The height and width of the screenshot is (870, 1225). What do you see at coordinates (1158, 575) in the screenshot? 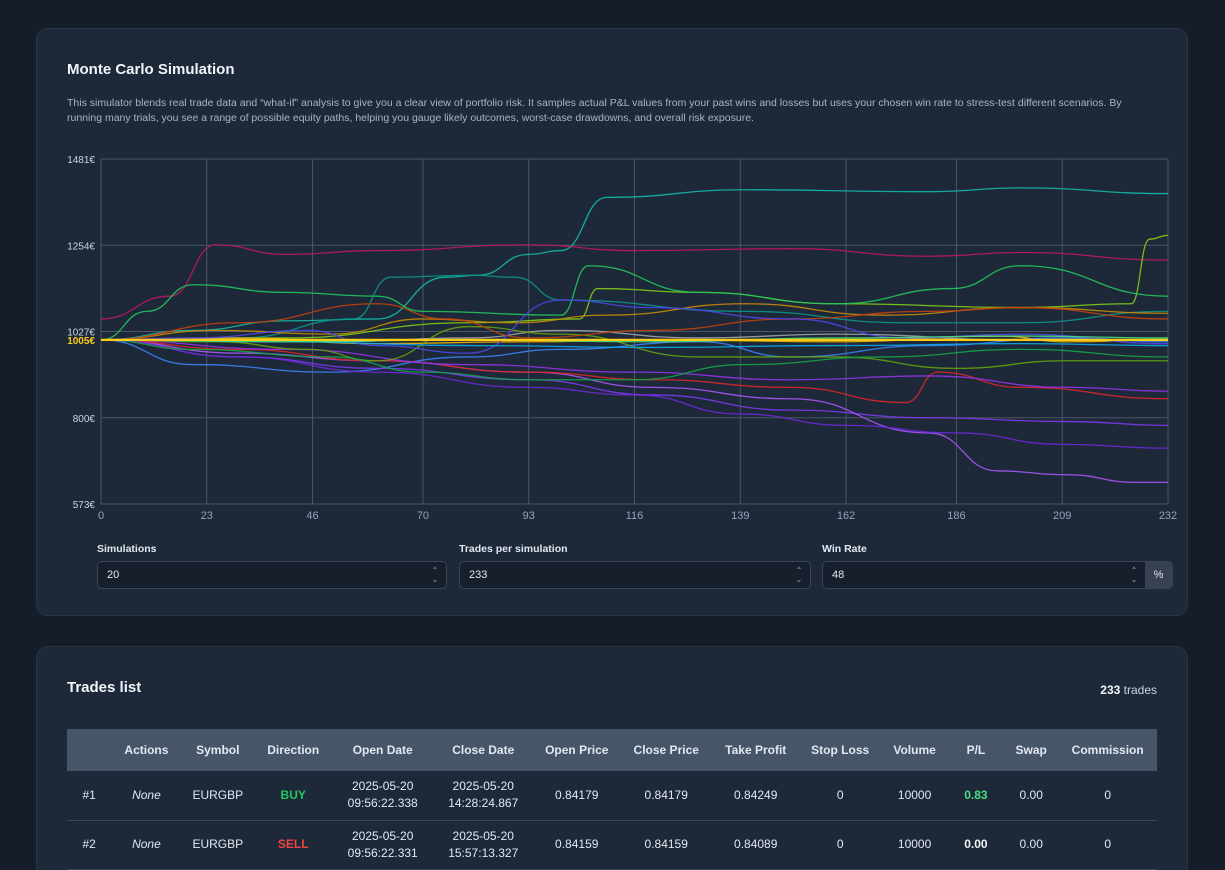
I see `percent-suffix: %` at bounding box center [1158, 575].